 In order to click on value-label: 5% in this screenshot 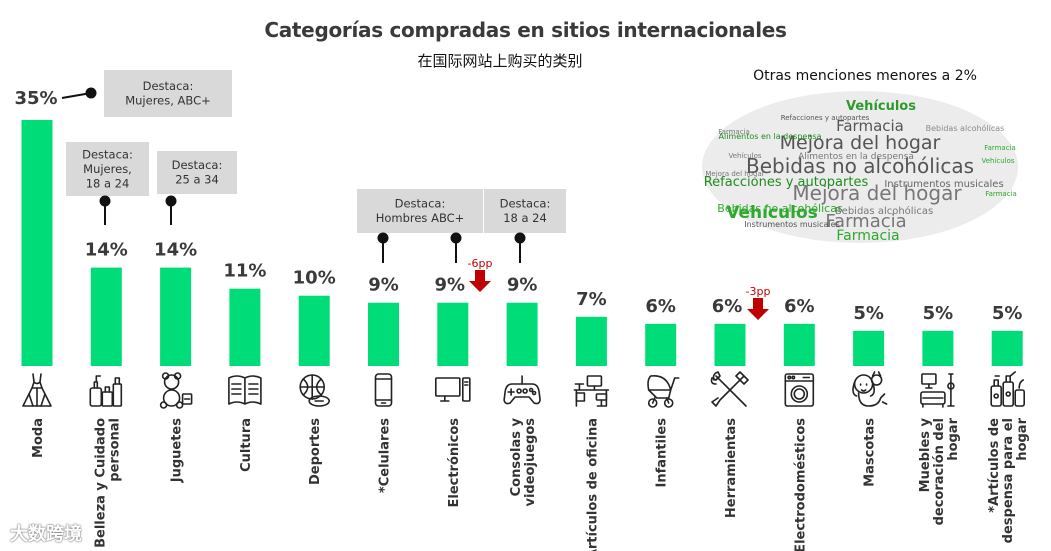, I will do `click(1007, 313)`.